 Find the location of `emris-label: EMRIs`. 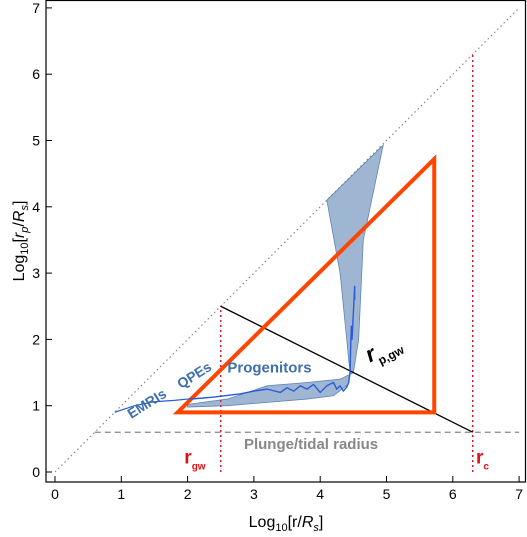

emris-label: EMRIs is located at coordinates (146, 403).